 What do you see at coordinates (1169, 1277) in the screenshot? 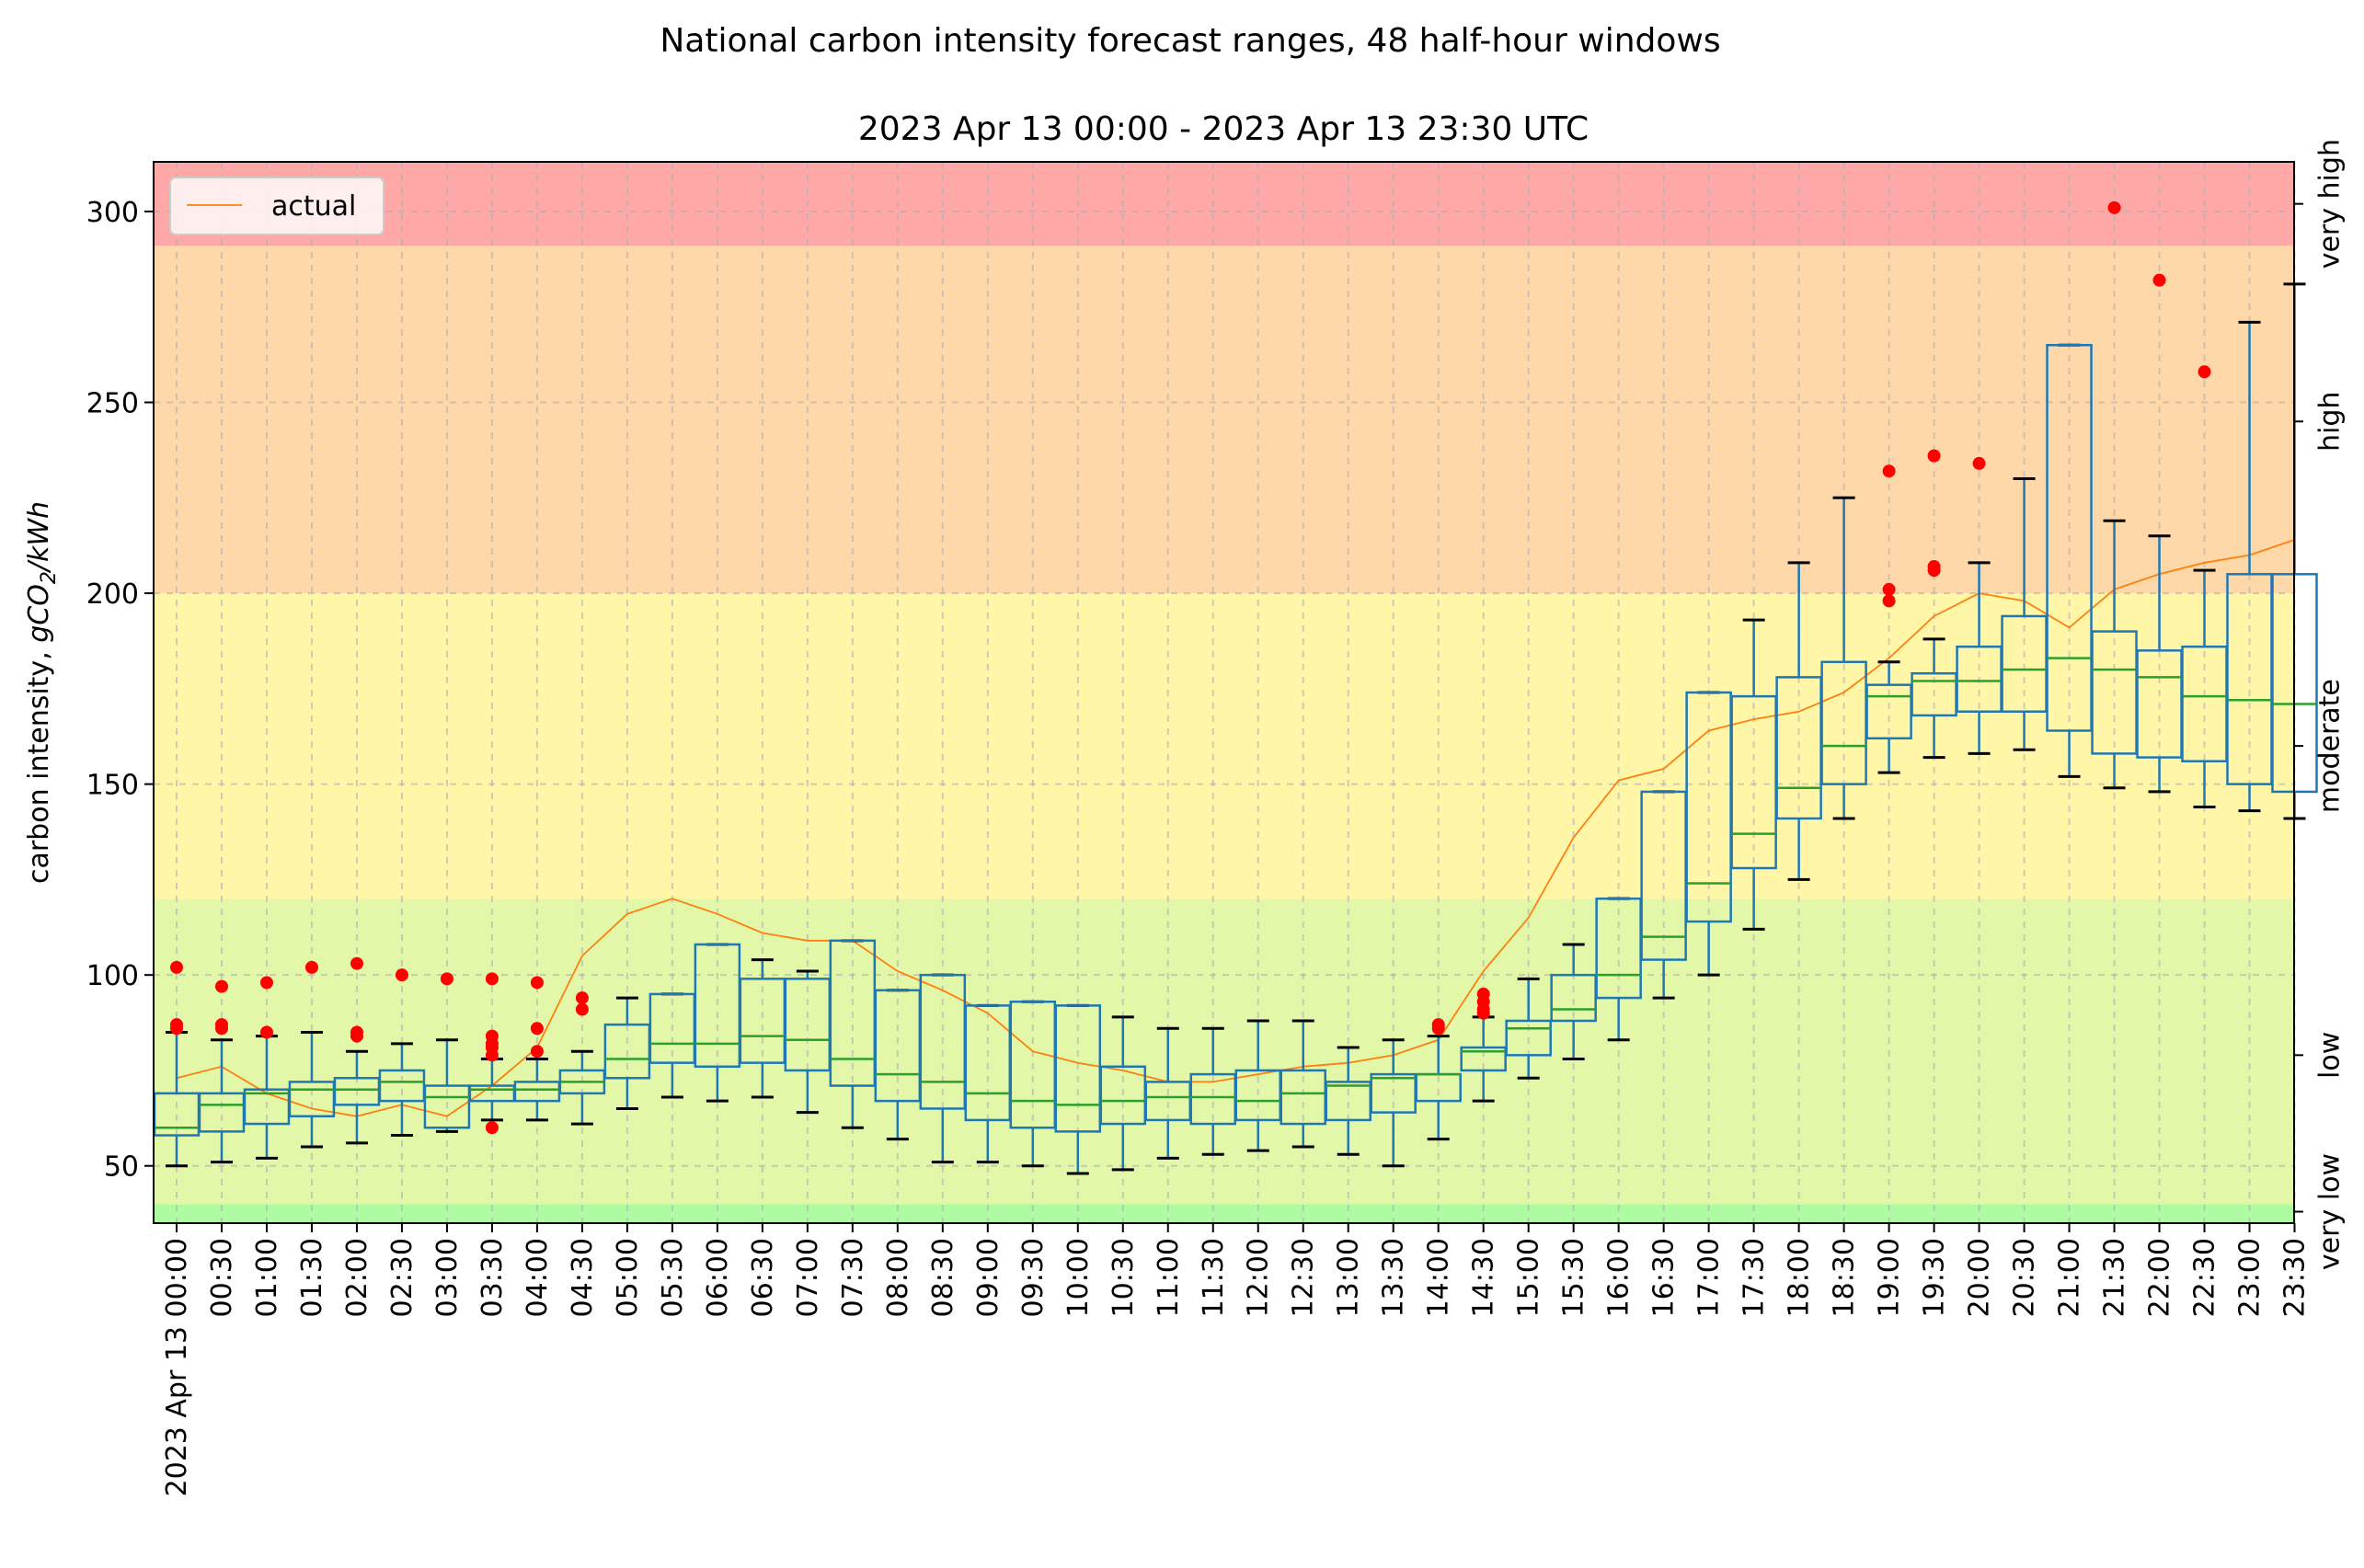
I see `x-tick-label: 11:00` at bounding box center [1169, 1277].